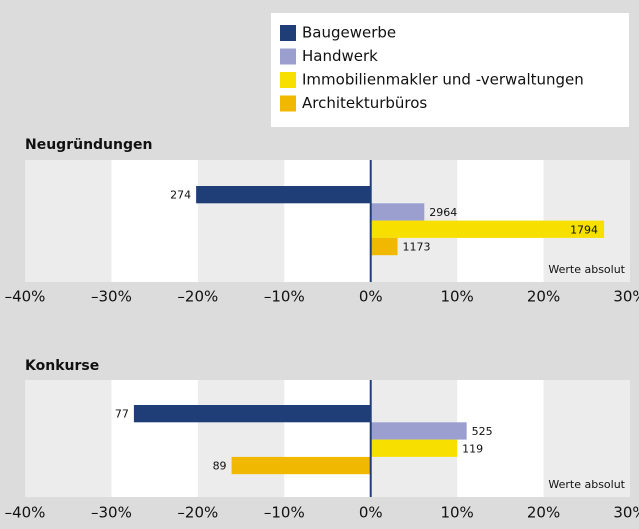 The width and height of the screenshot is (639, 529). Describe the element at coordinates (443, 212) in the screenshot. I see `value-label: 2964` at that location.